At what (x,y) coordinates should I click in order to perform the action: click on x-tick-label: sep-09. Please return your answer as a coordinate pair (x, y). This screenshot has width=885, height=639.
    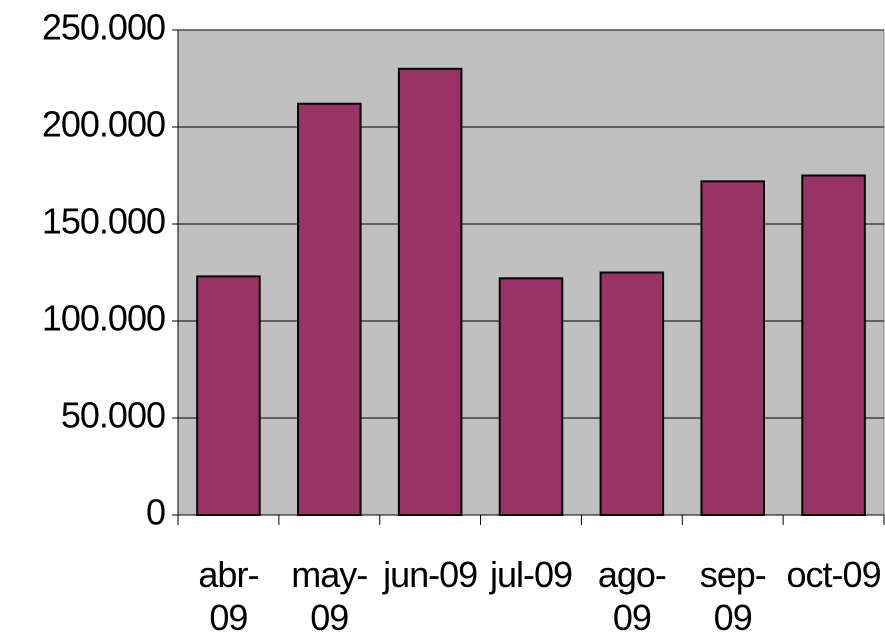
    Looking at the image, I should click on (733, 596).